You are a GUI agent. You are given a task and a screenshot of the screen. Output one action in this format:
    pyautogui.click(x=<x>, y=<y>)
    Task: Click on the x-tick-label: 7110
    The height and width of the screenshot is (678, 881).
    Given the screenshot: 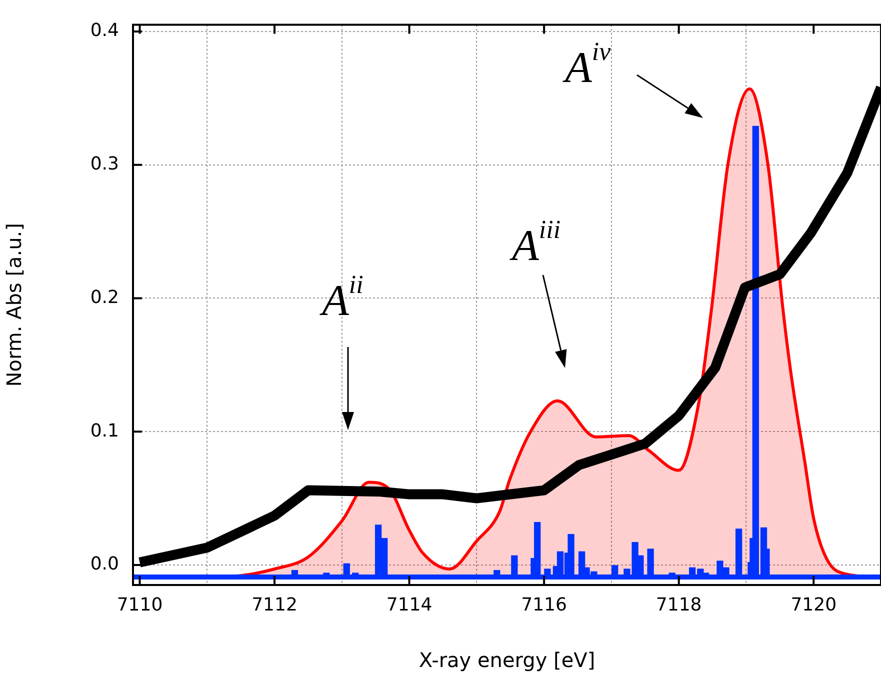 What is the action you would take?
    pyautogui.click(x=139, y=605)
    